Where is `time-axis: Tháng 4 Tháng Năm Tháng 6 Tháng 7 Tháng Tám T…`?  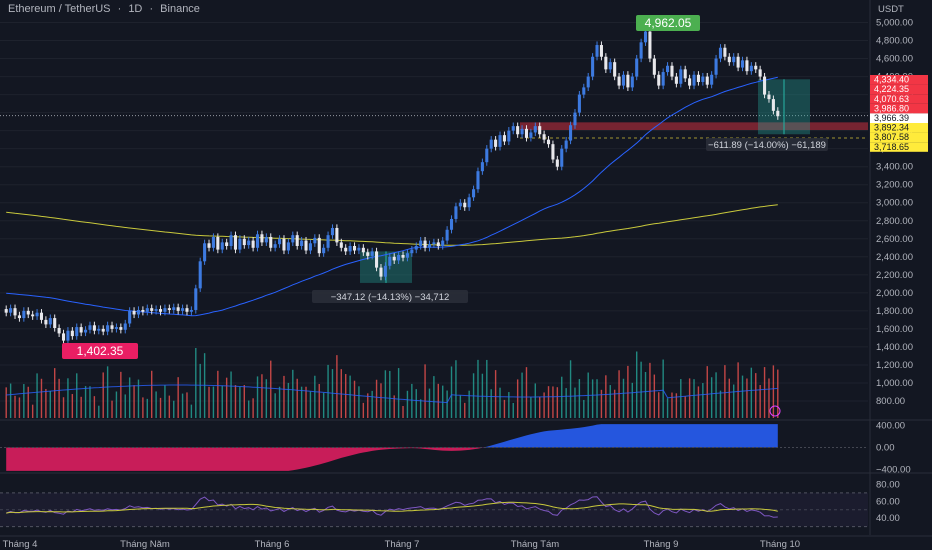
time-axis: Tháng 4 Tháng Năm Tháng 6 Tháng 7 Tháng Tám T… is located at coordinates (466, 542).